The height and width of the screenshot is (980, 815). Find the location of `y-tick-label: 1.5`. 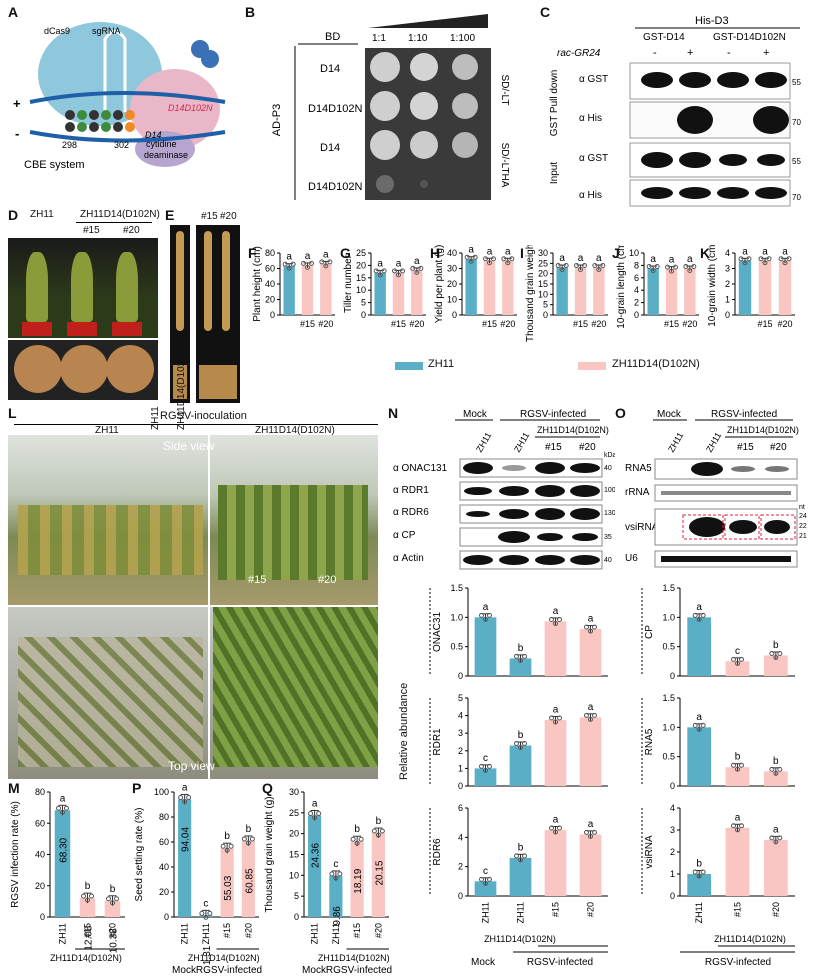

y-tick-label: 1.5 is located at coordinates (668, 588).